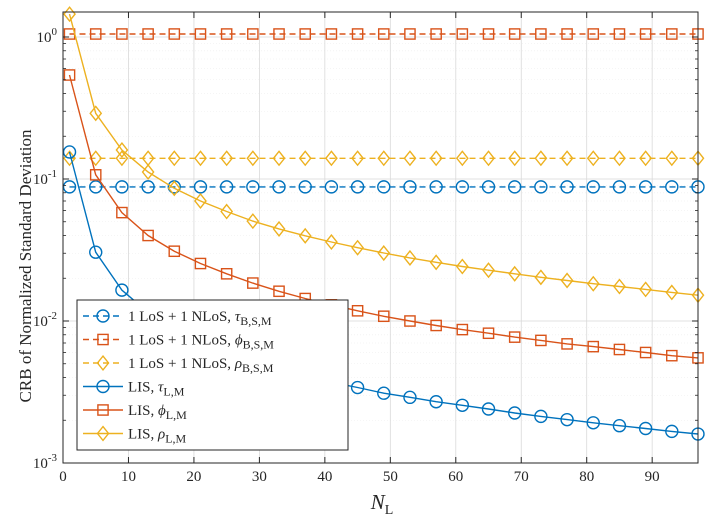 Image resolution: width=706 pixels, height=521 pixels. What do you see at coordinates (47, 36) in the screenshot?
I see `y-tick-label: 10⁰` at bounding box center [47, 36].